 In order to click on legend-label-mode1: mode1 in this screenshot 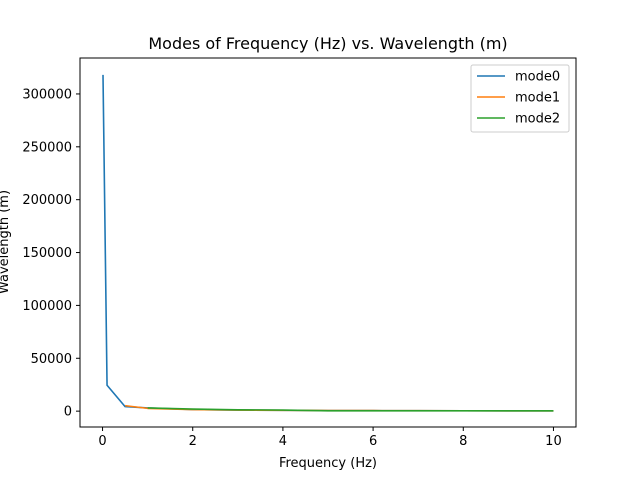, I will do `click(537, 98)`.